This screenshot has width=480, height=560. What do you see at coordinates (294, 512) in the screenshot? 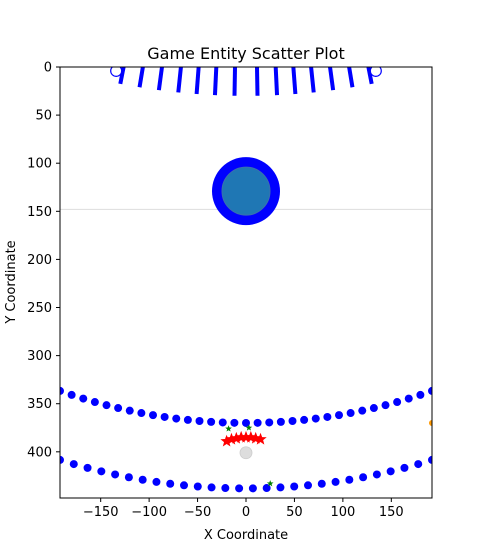
I see `x-tick-label: 50` at bounding box center [294, 512].